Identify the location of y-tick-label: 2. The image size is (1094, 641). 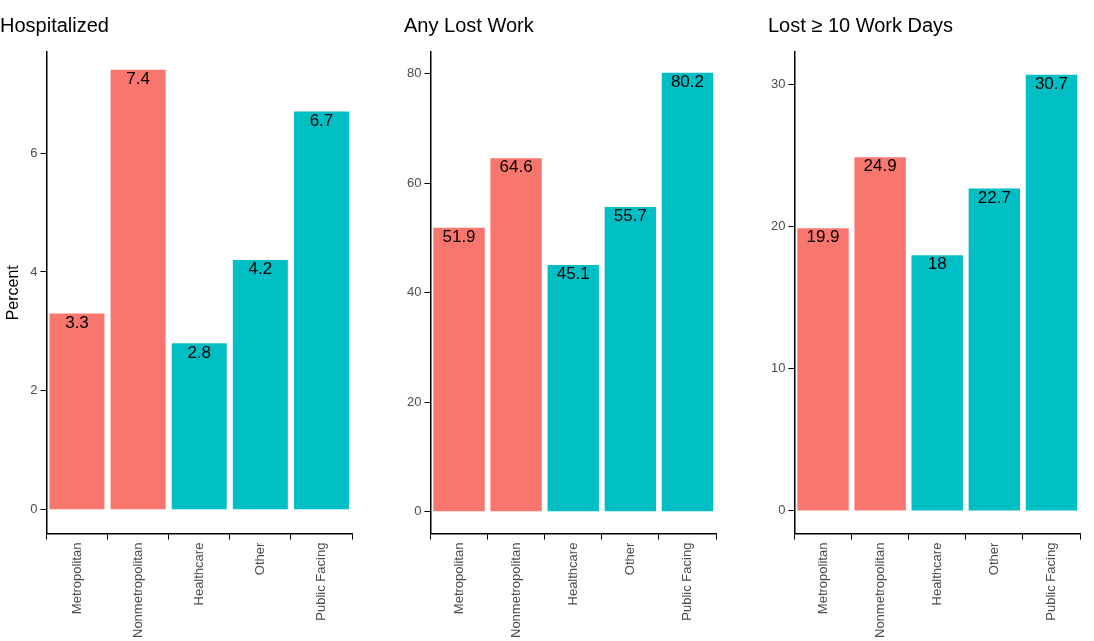
(34, 390).